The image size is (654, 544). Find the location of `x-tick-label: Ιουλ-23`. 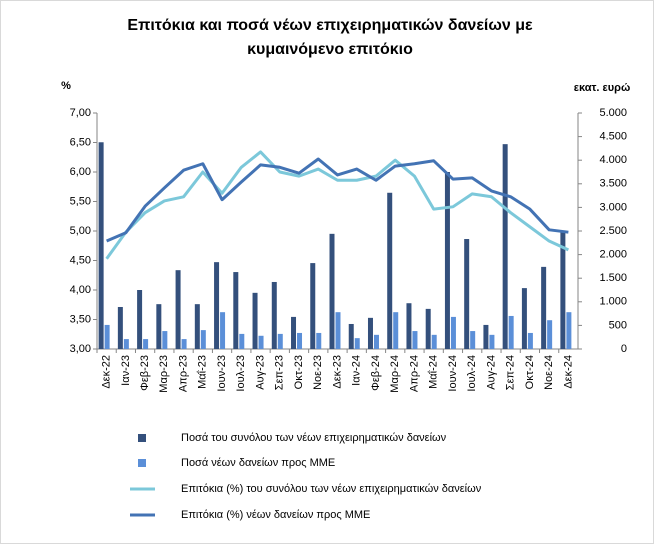

x-tick-label: Ιουλ-23 is located at coordinates (241, 373).